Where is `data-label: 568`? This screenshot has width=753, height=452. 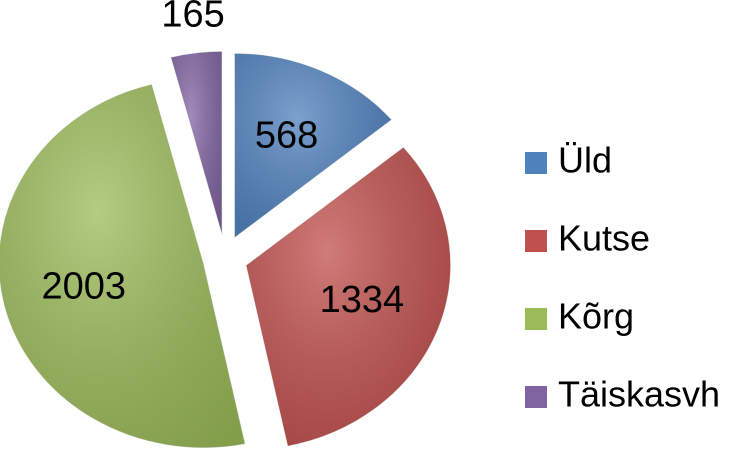
data-label: 568 is located at coordinates (286, 136).